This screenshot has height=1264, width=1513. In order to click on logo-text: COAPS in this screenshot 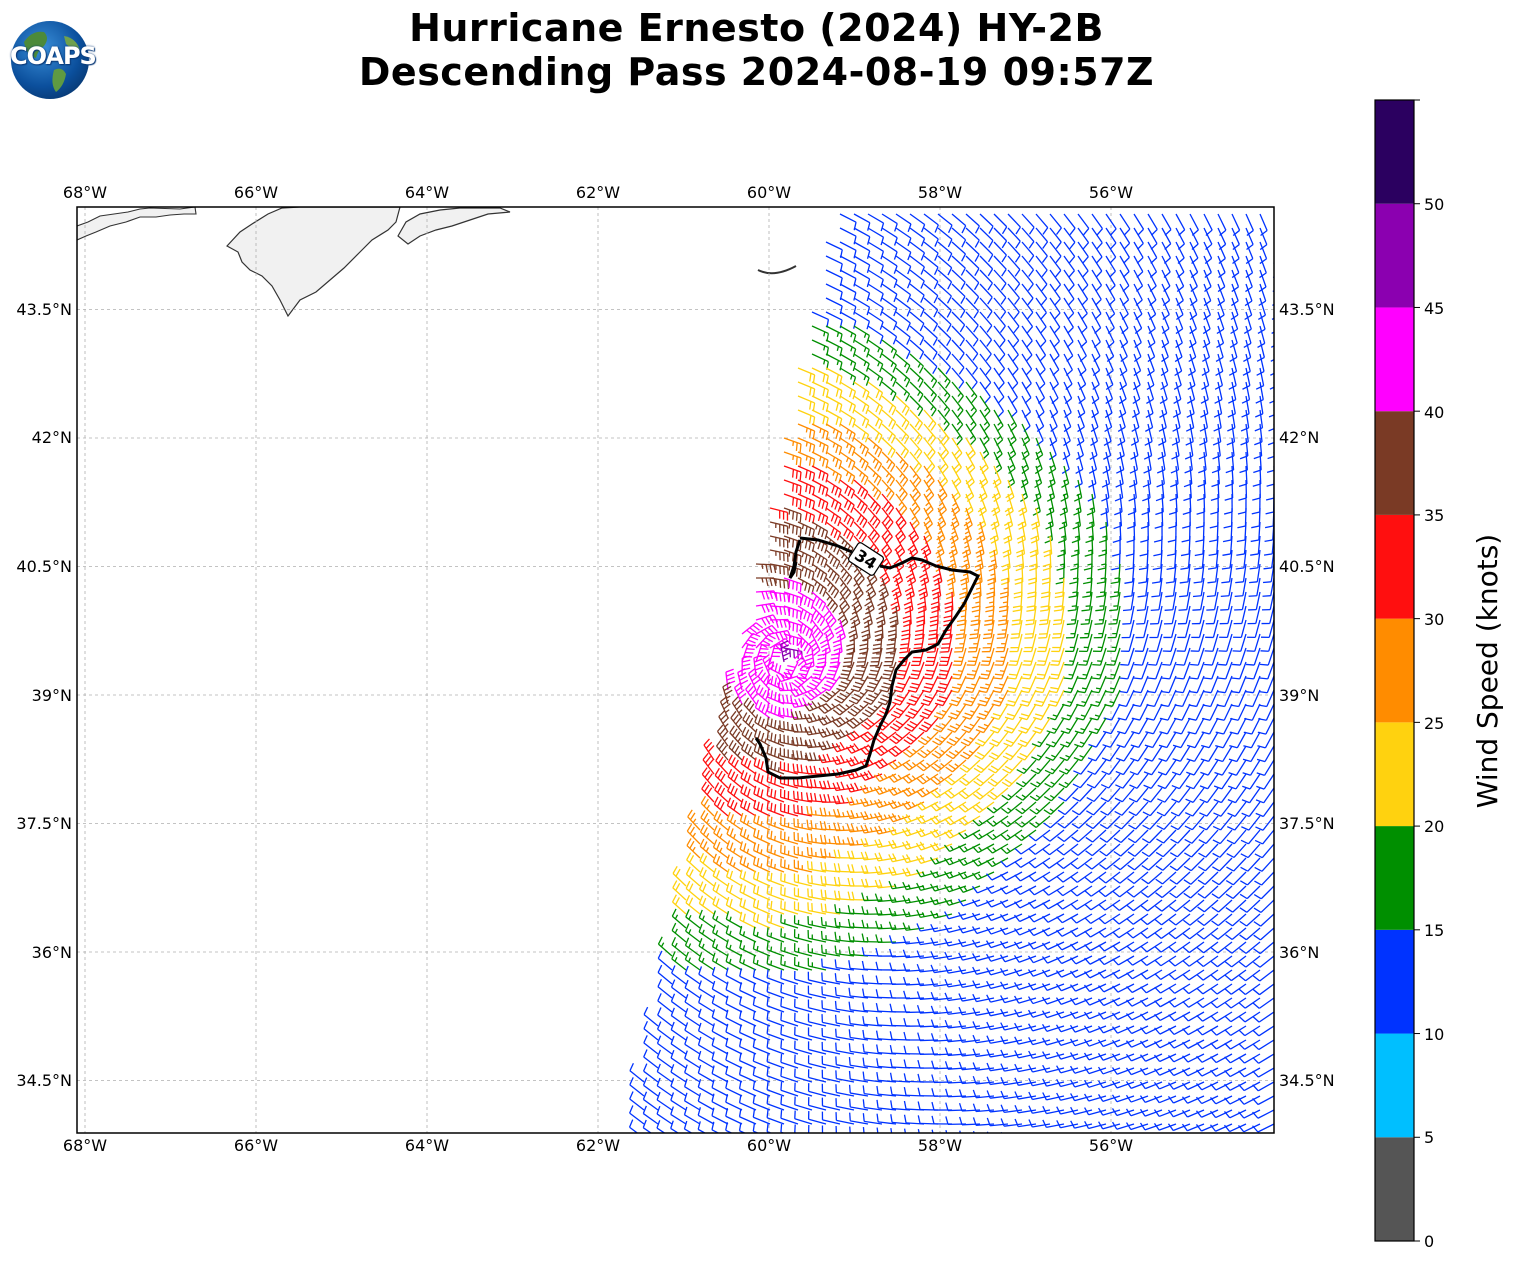, I will do `click(53, 56)`.